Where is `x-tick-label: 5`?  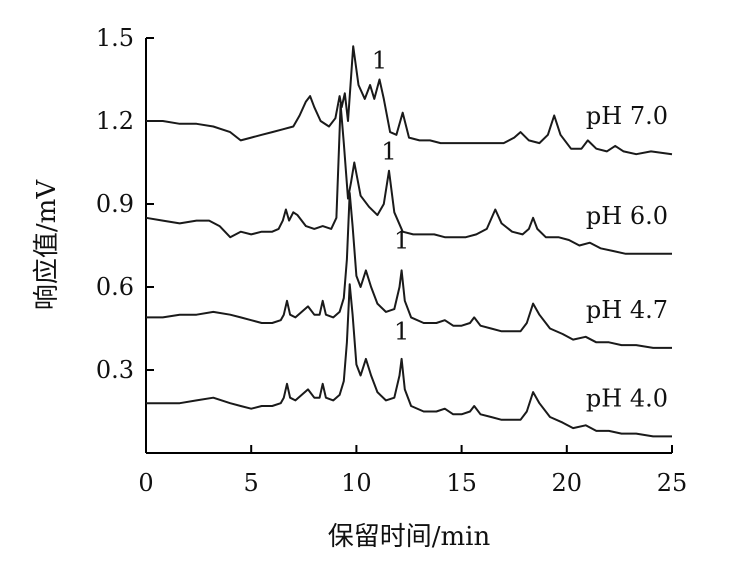
x-tick-label: 5 is located at coordinates (251, 483).